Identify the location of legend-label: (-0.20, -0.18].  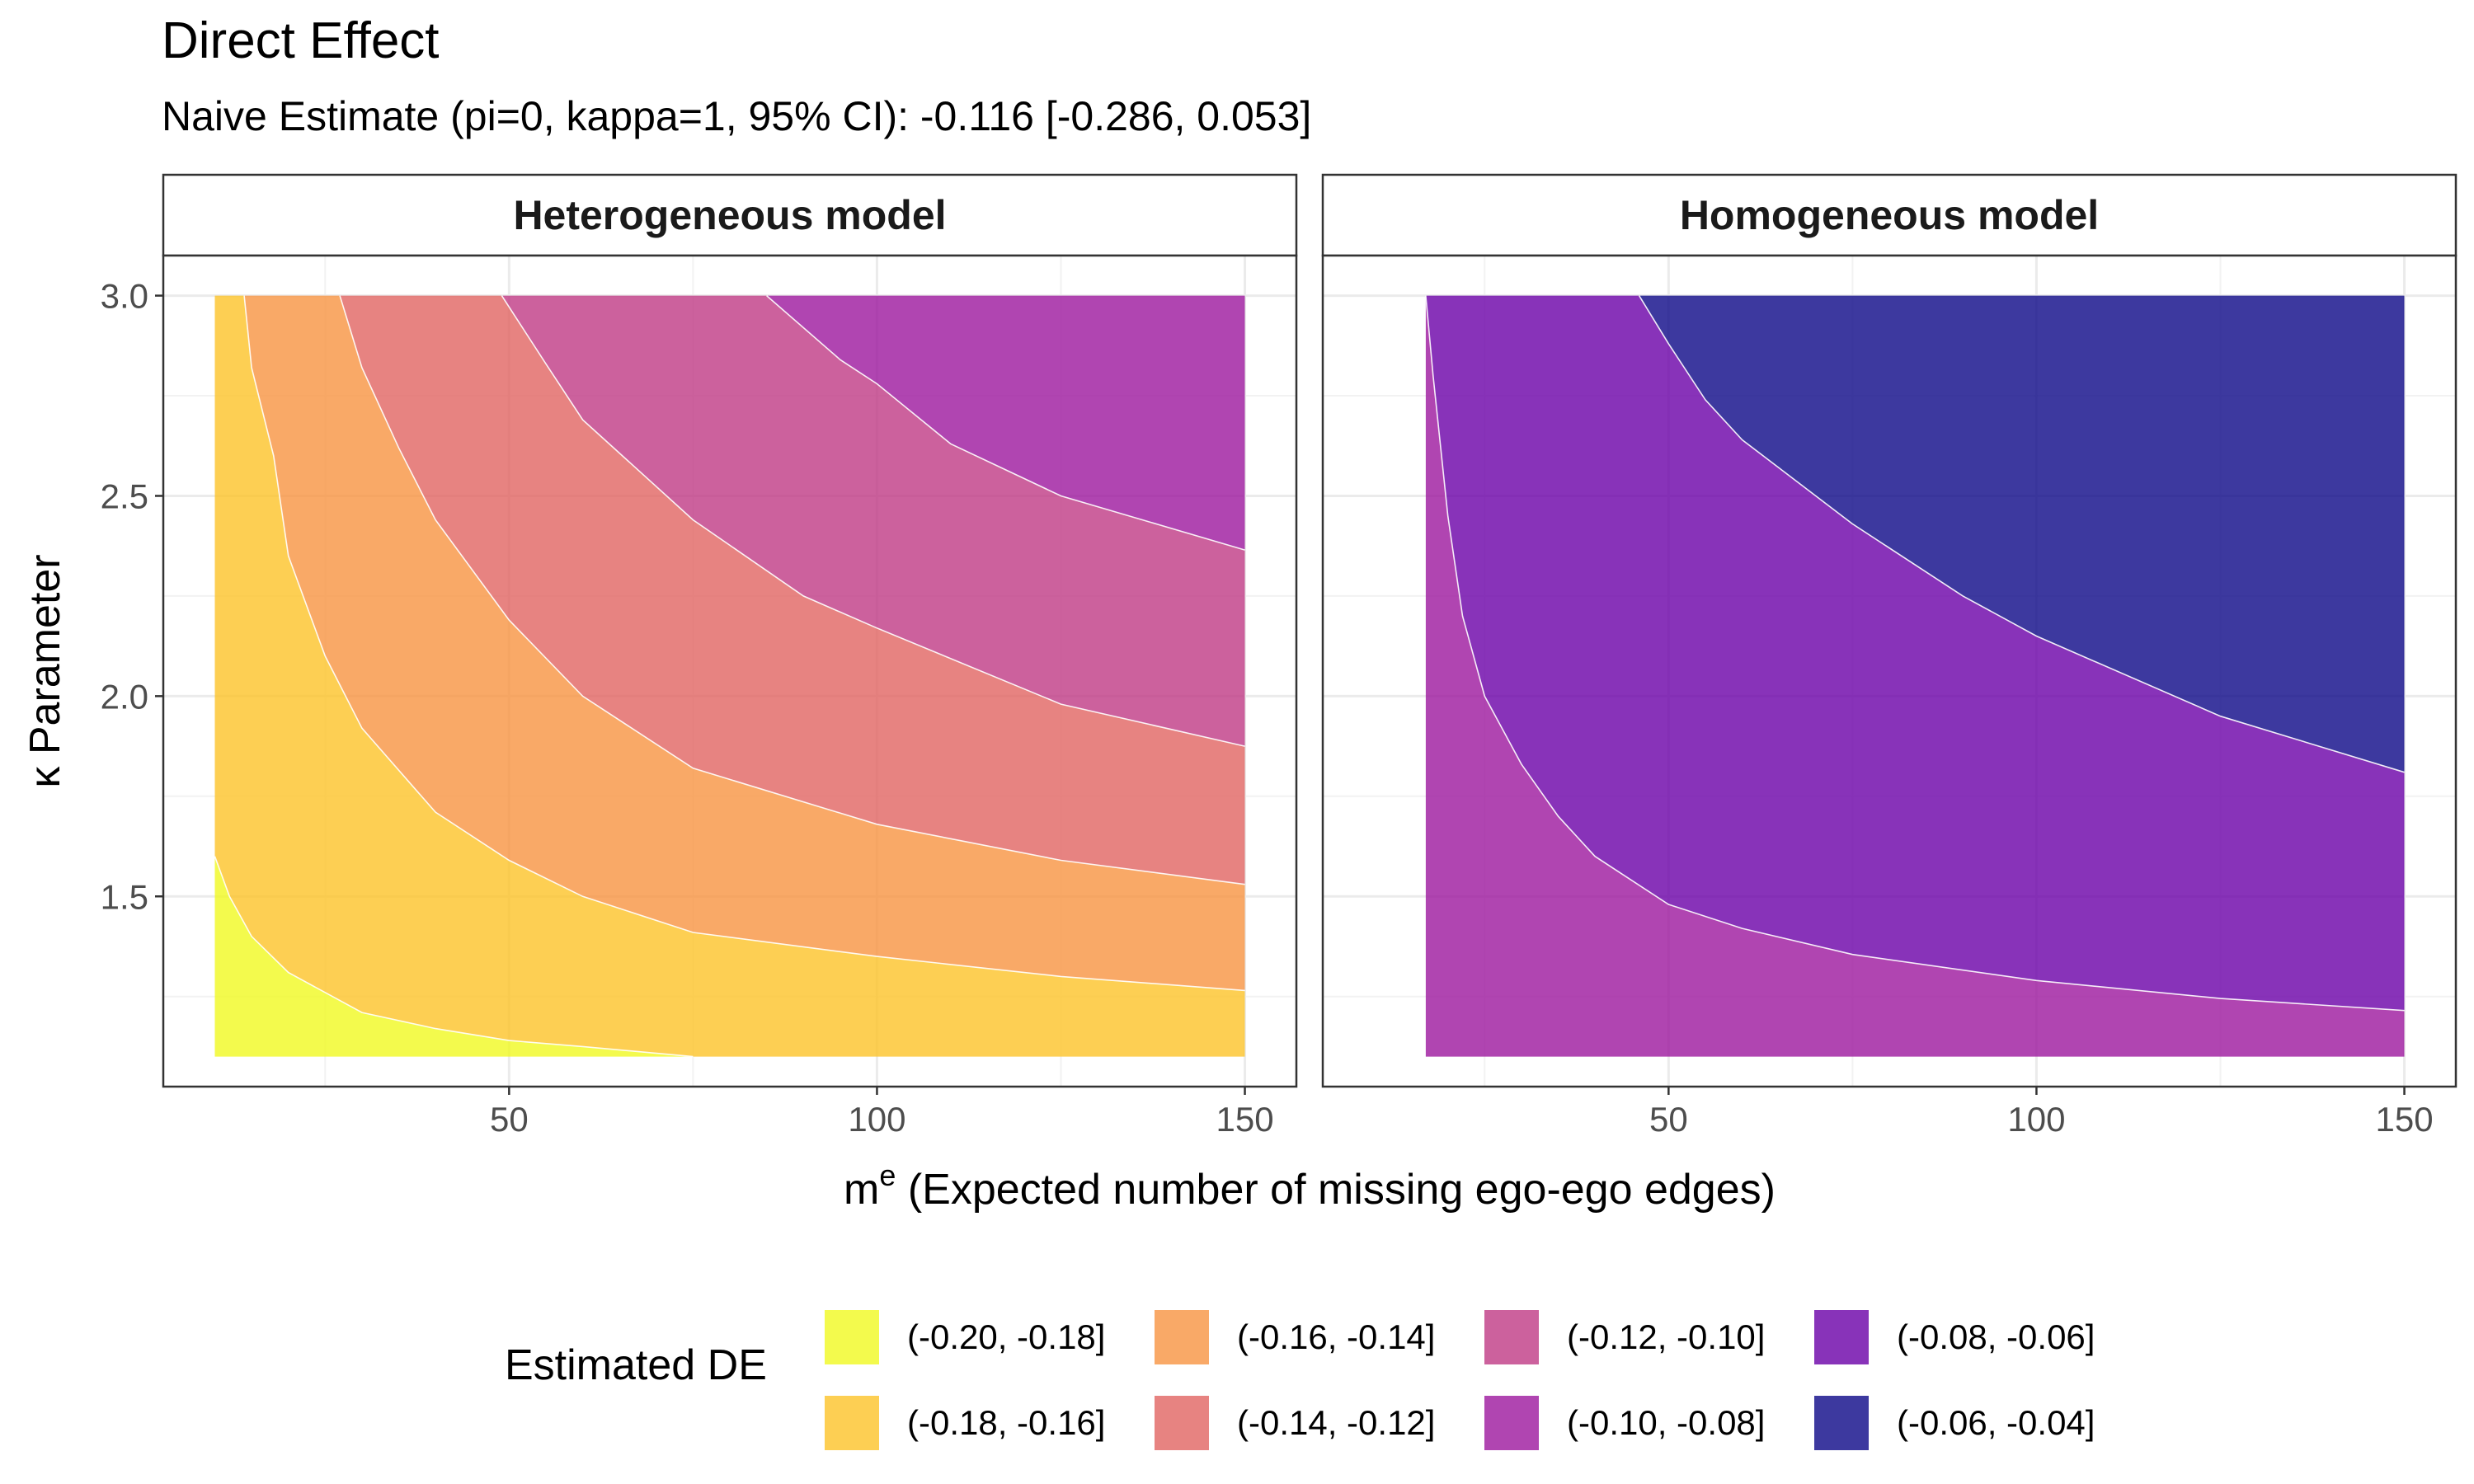
(1006, 1336).